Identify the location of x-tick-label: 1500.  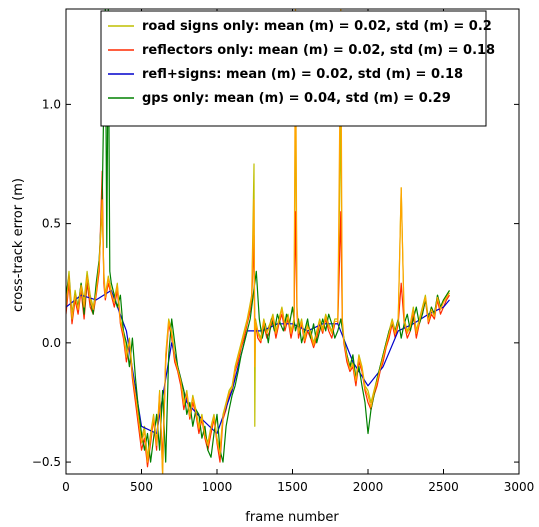
(292, 487).